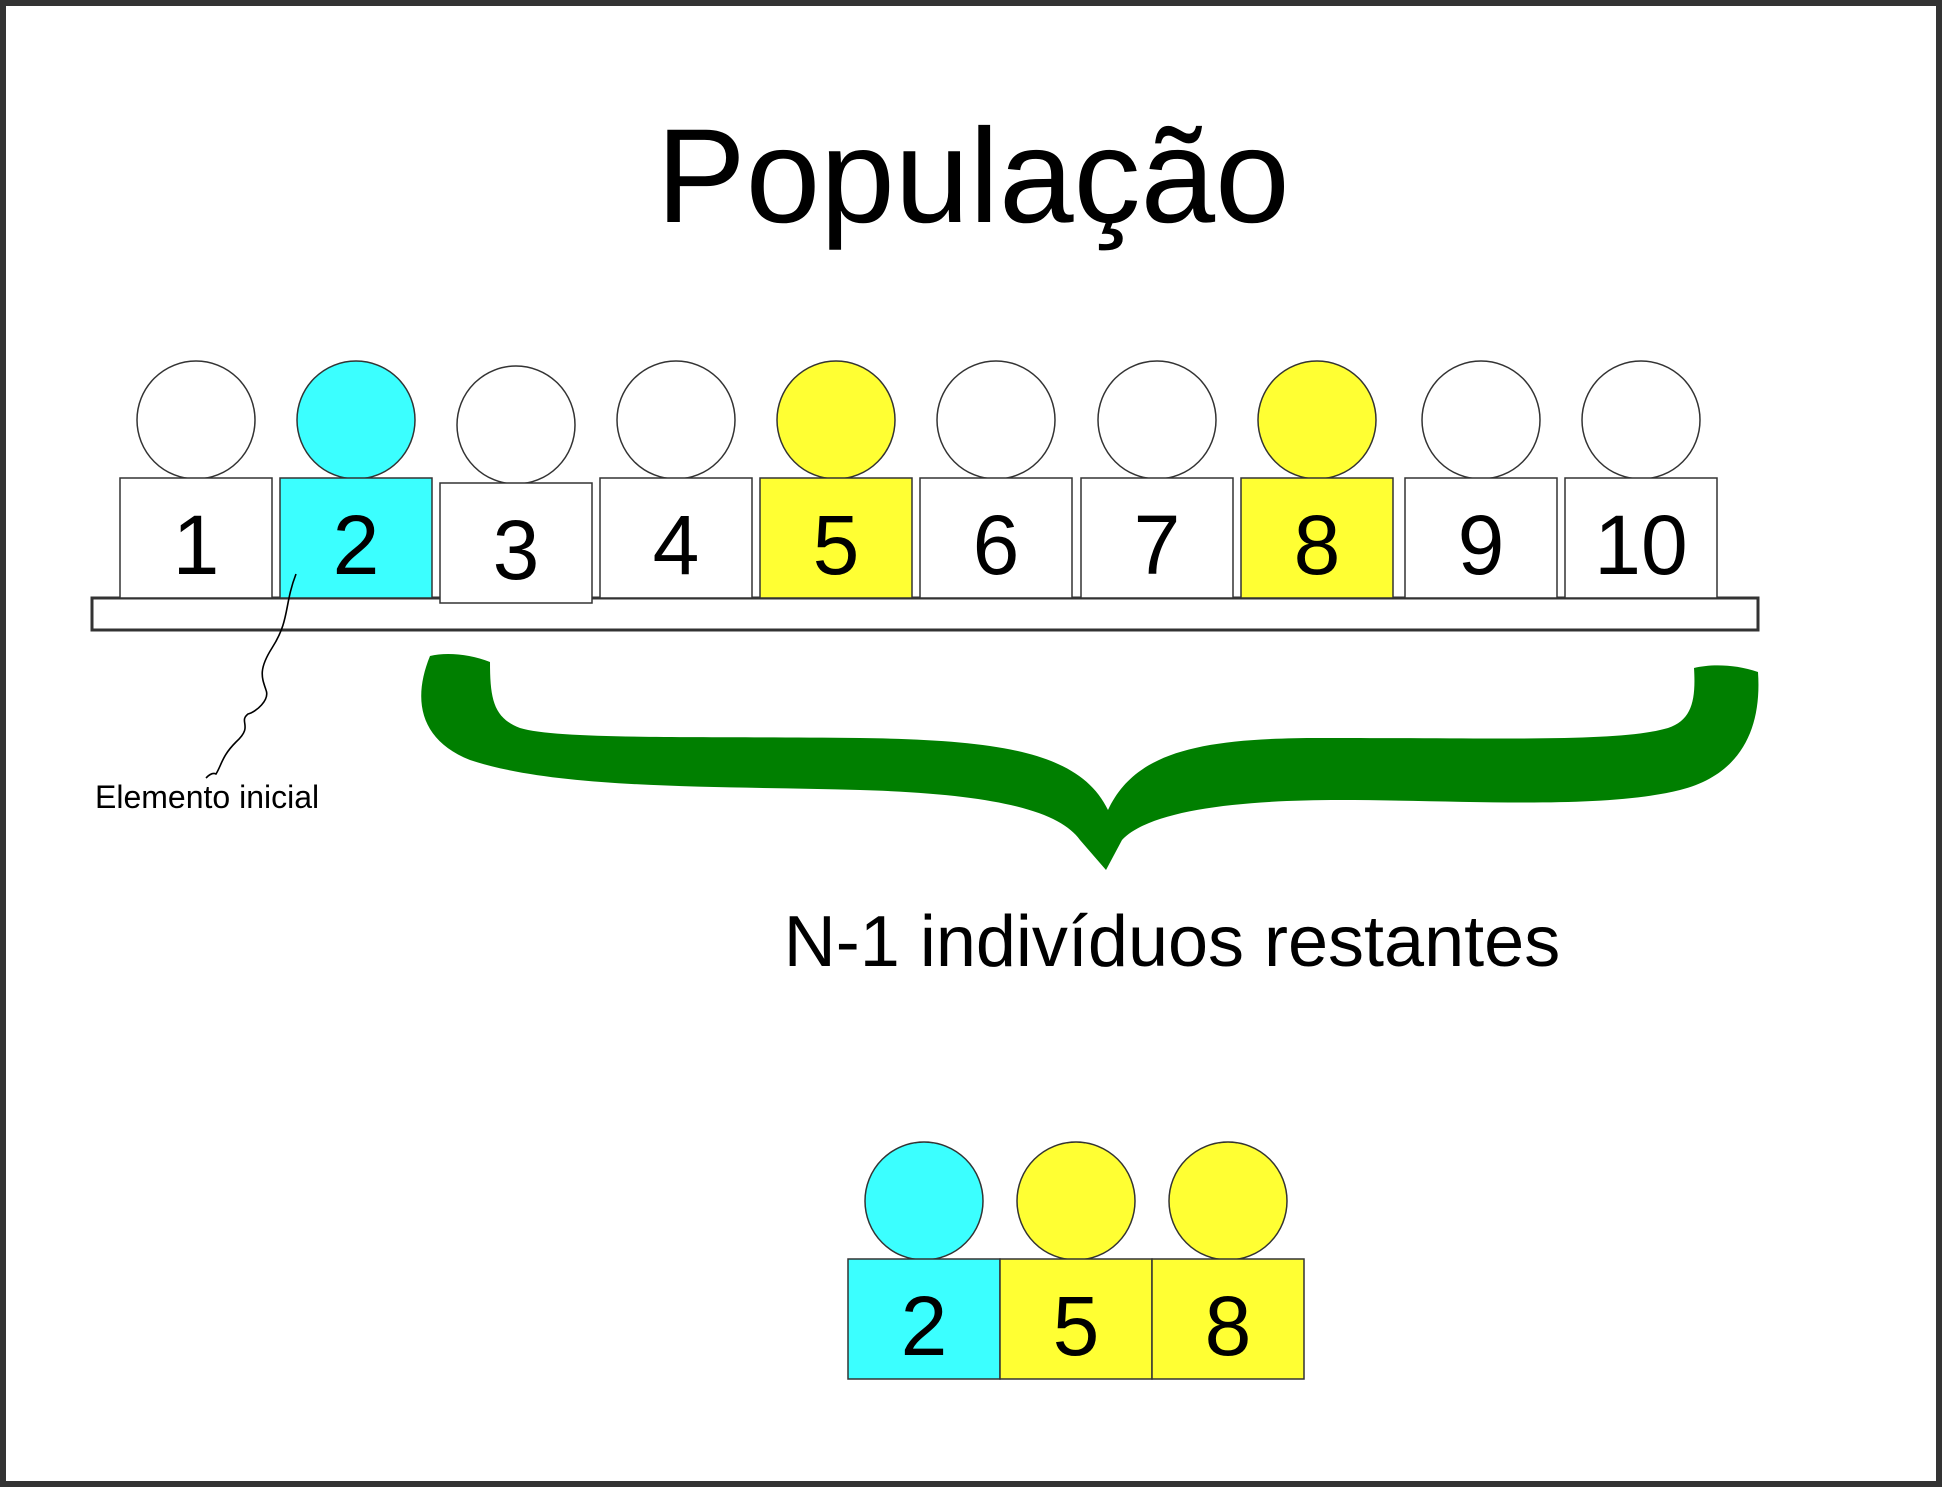 Image resolution: width=1942 pixels, height=1487 pixels. Describe the element at coordinates (1172, 942) in the screenshot. I see `remaining-individuals-label: N-1 indivíduos restantes` at that location.